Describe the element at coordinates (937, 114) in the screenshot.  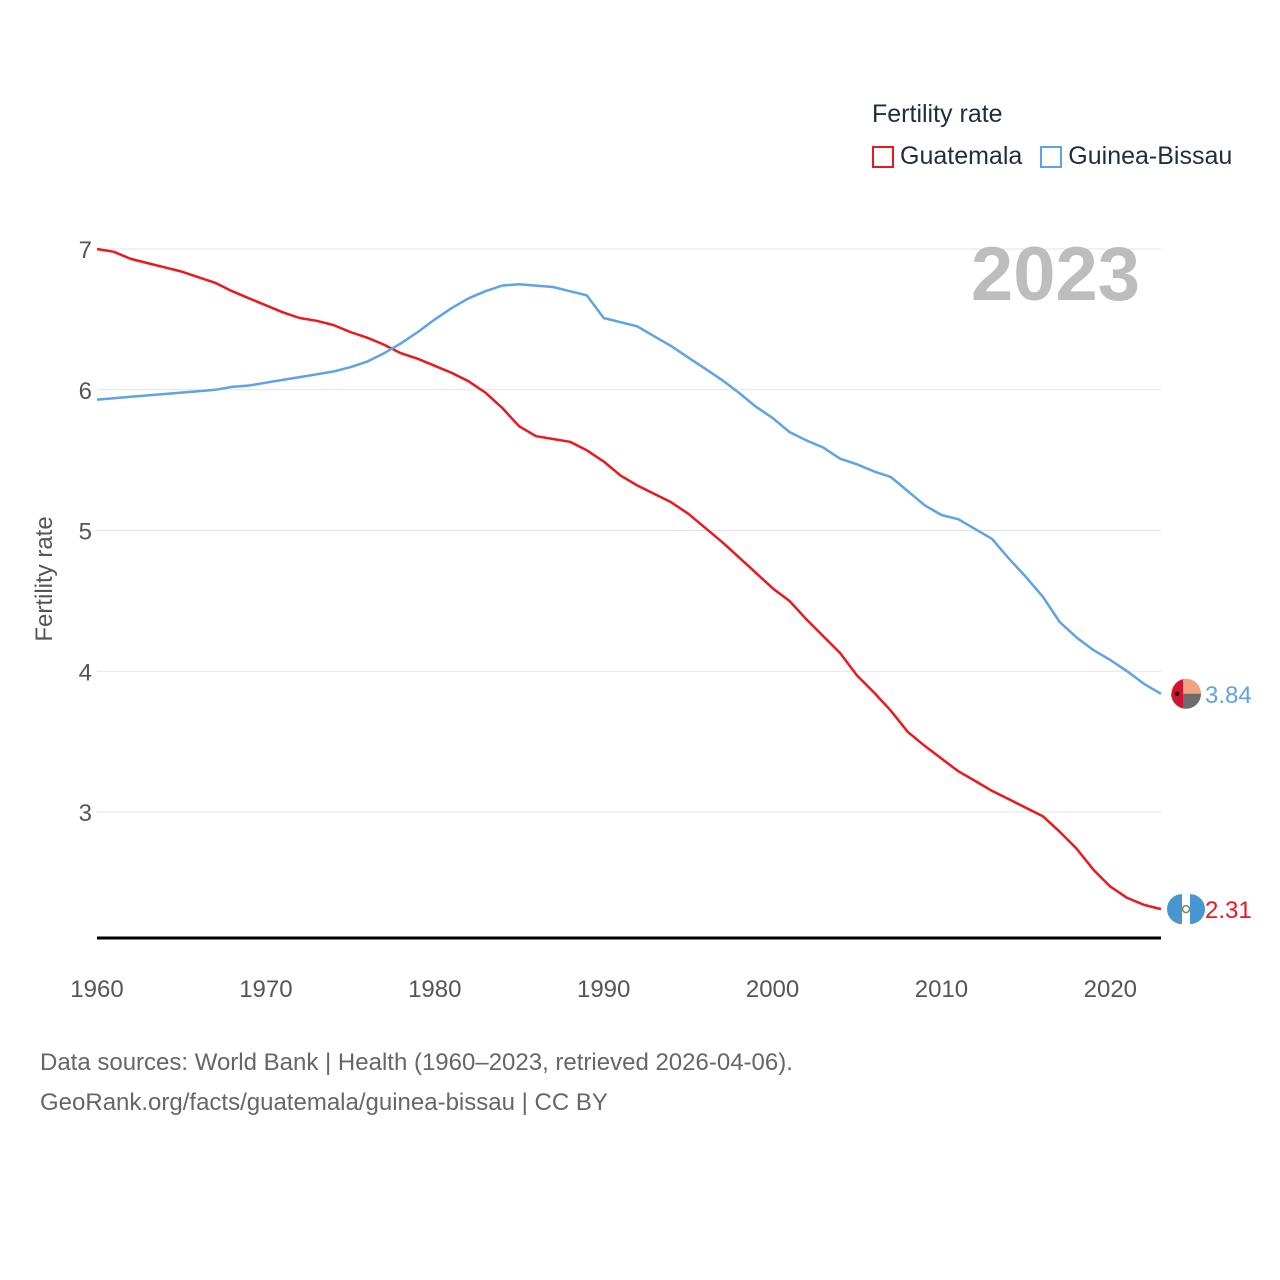
I see `legend-title: Fertility rate` at that location.